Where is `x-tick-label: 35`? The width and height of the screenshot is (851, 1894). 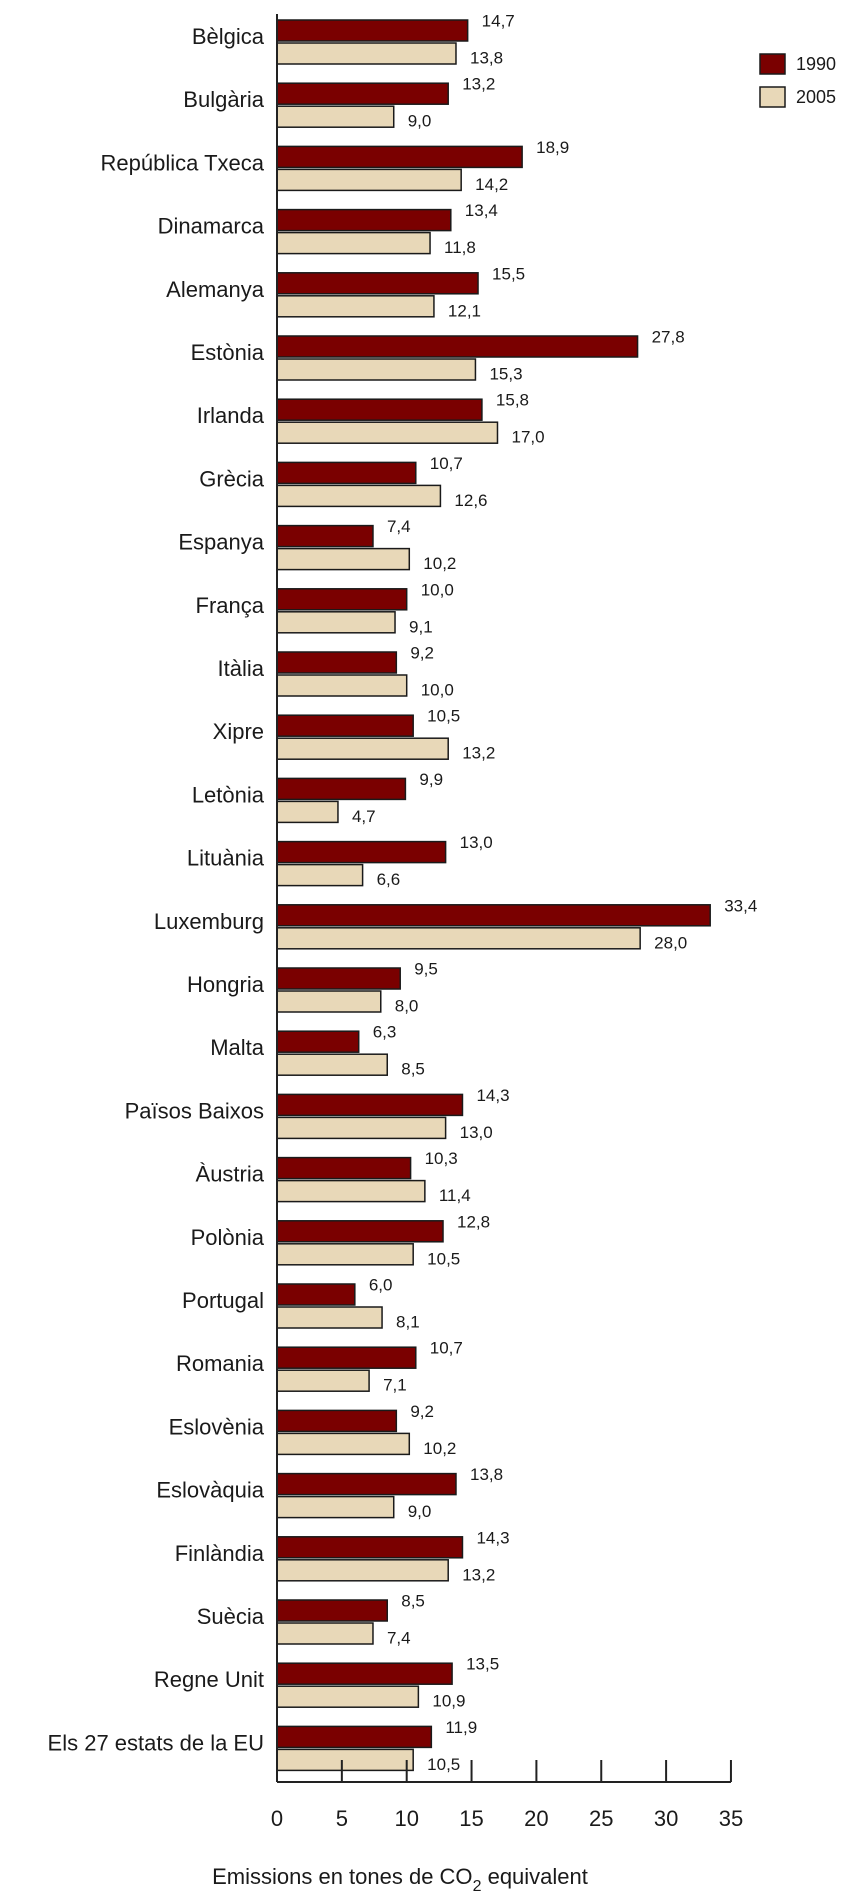
x-tick-label: 35 is located at coordinates (731, 1818).